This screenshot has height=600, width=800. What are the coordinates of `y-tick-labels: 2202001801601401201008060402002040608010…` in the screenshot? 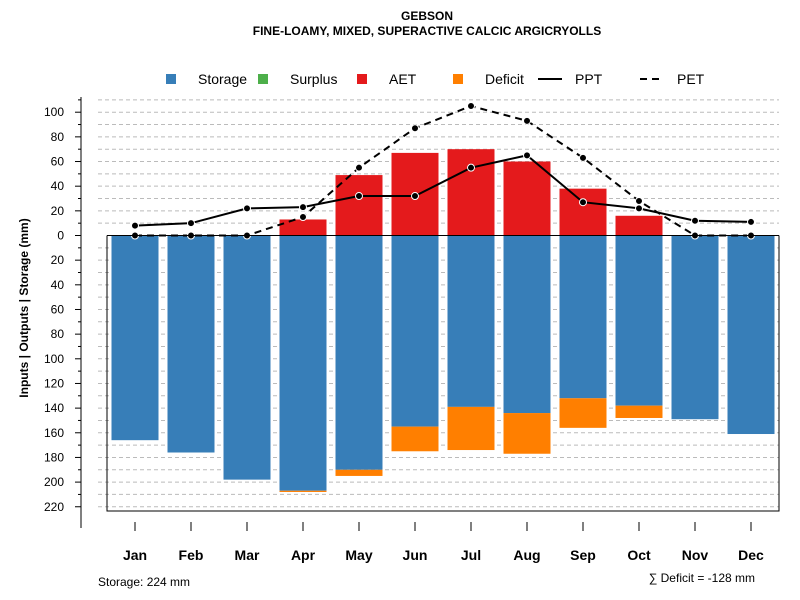 It's located at (54, 309).